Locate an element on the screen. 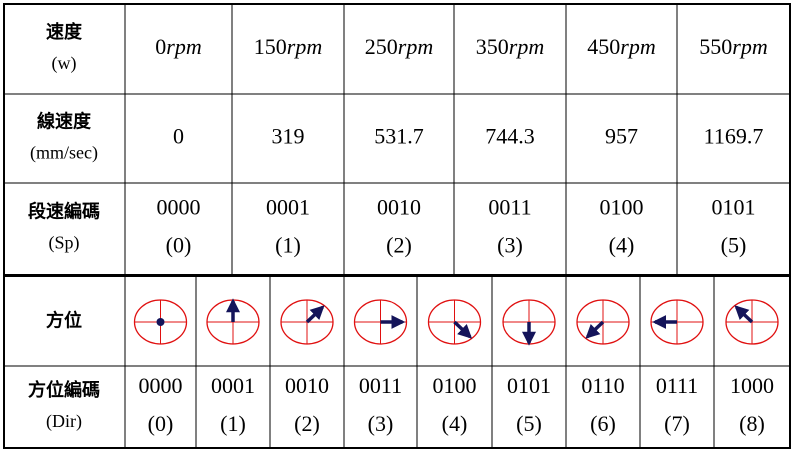  cell-value: 1169.7 is located at coordinates (734, 136).